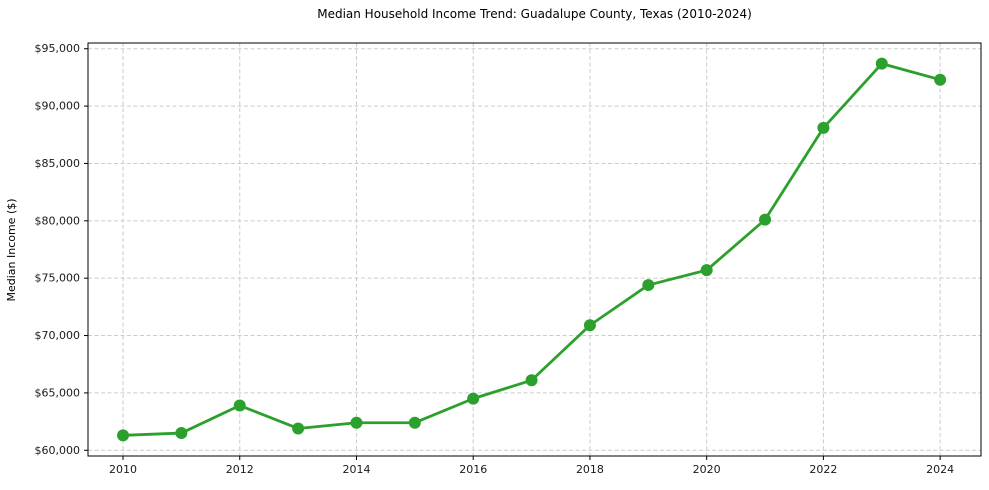  Describe the element at coordinates (58, 278) in the screenshot. I see `y-tick-label: $75,000` at that location.